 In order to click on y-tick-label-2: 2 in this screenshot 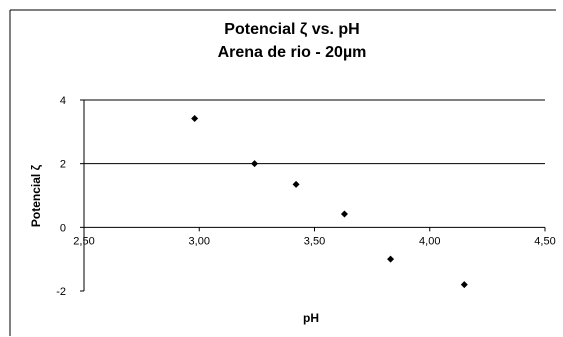, I will do `click(63, 165)`.